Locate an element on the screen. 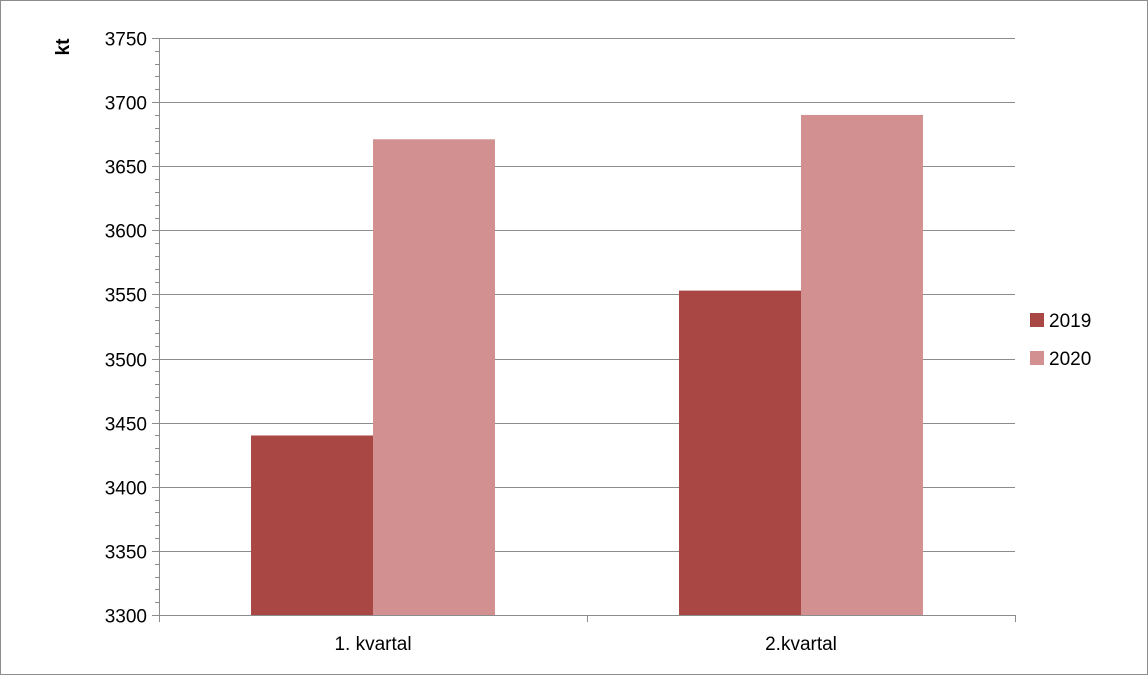 The image size is (1148, 679). y-tick-label: 3500 is located at coordinates (126, 361).